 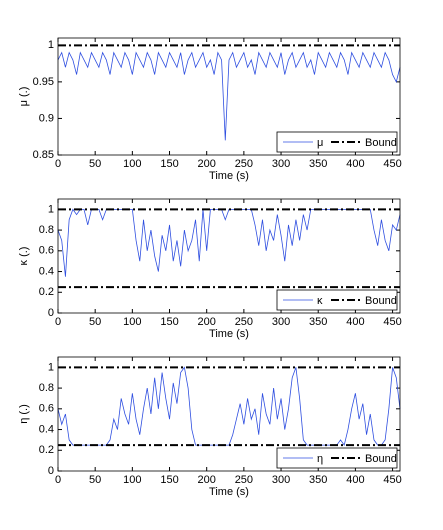 What do you see at coordinates (43, 155) in the screenshot?
I see `y-tick-label: 0.85` at bounding box center [43, 155].